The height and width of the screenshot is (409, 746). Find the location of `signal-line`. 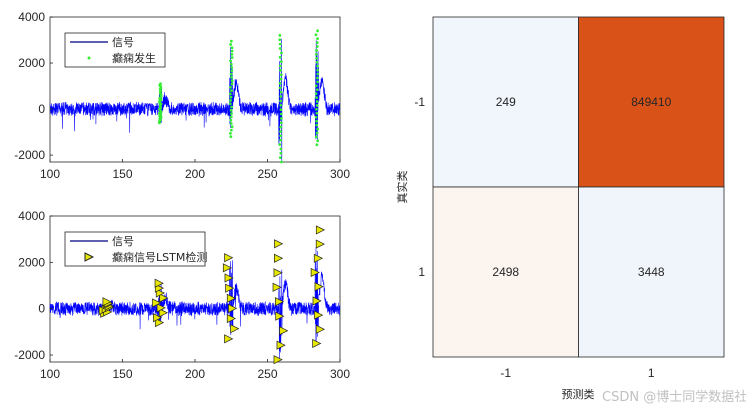

signal-line is located at coordinates (195, 303).